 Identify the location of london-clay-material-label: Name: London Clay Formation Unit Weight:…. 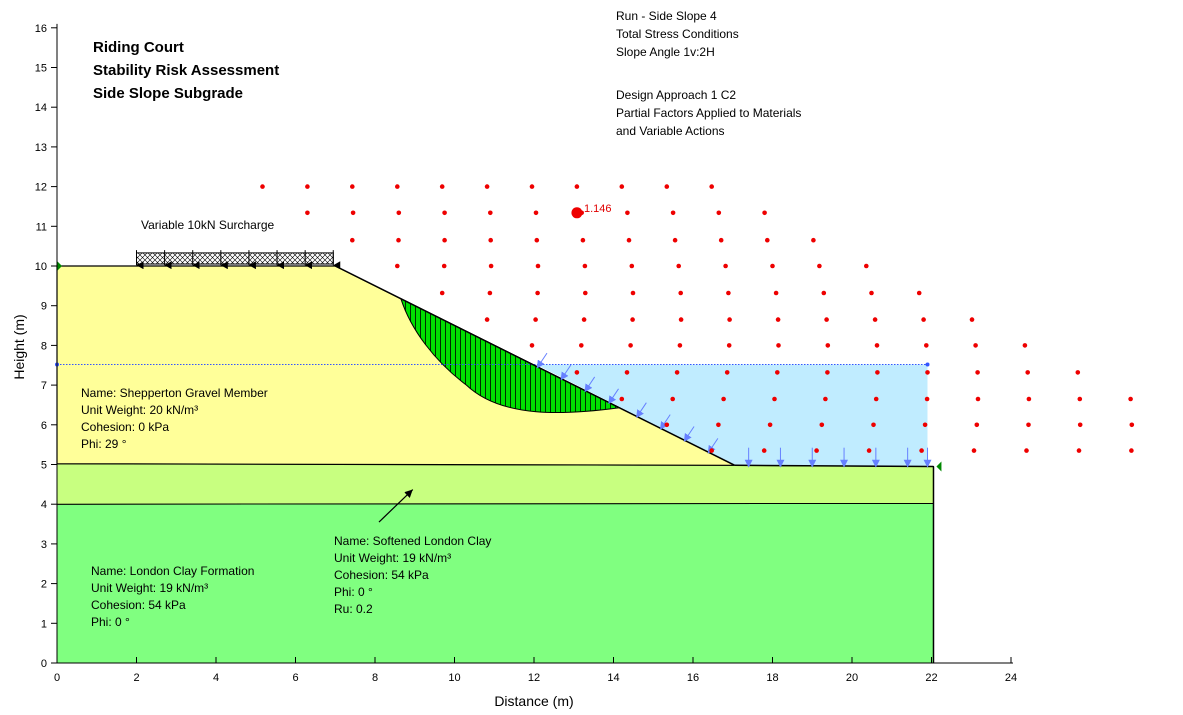
(172, 596).